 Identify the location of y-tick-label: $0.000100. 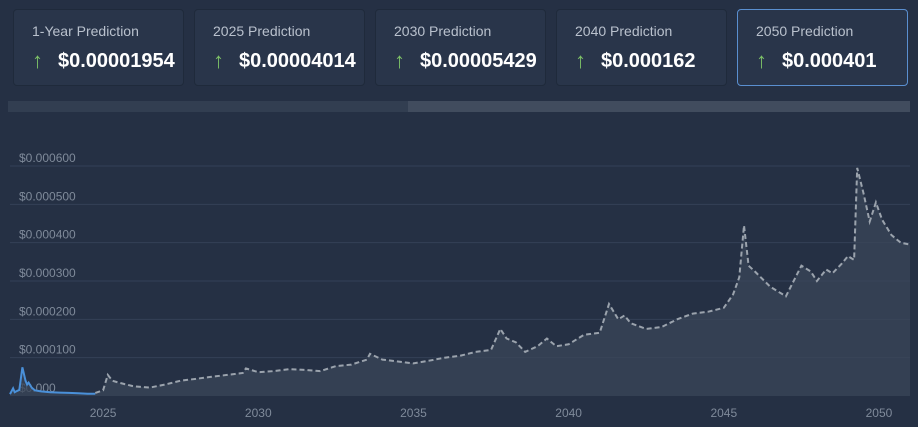
(47, 350).